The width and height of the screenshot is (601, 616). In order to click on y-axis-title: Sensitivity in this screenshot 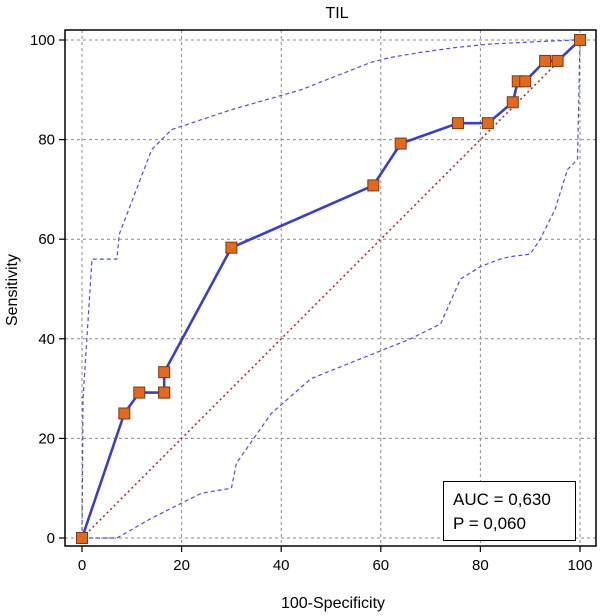, I will do `click(12, 290)`.